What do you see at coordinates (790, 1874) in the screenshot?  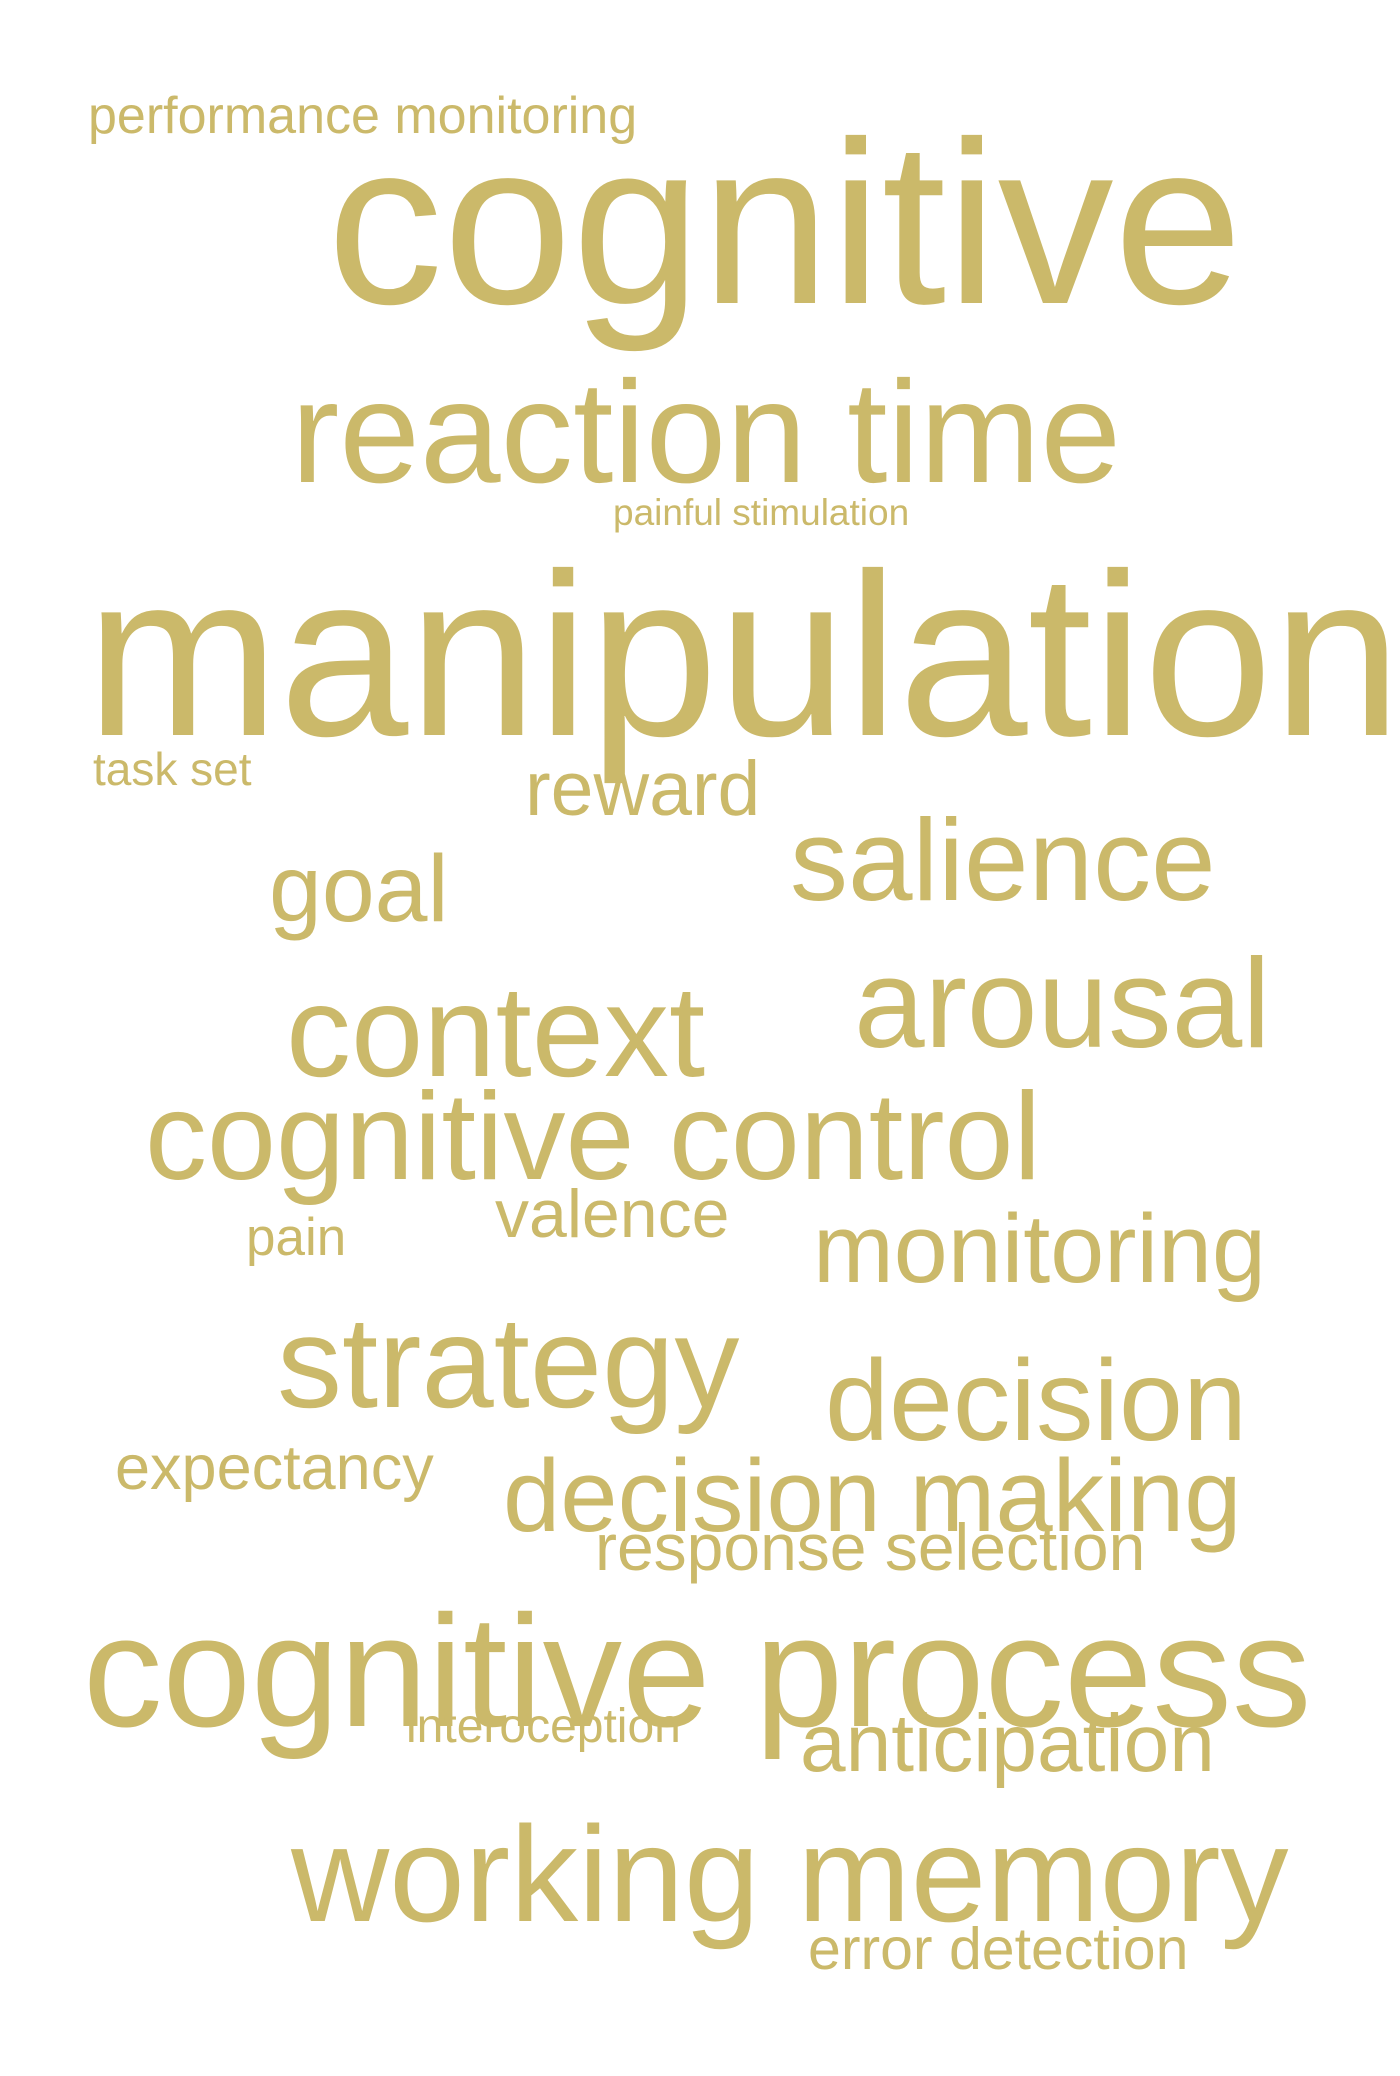 I see `word-working-memory: working memory` at bounding box center [790, 1874].